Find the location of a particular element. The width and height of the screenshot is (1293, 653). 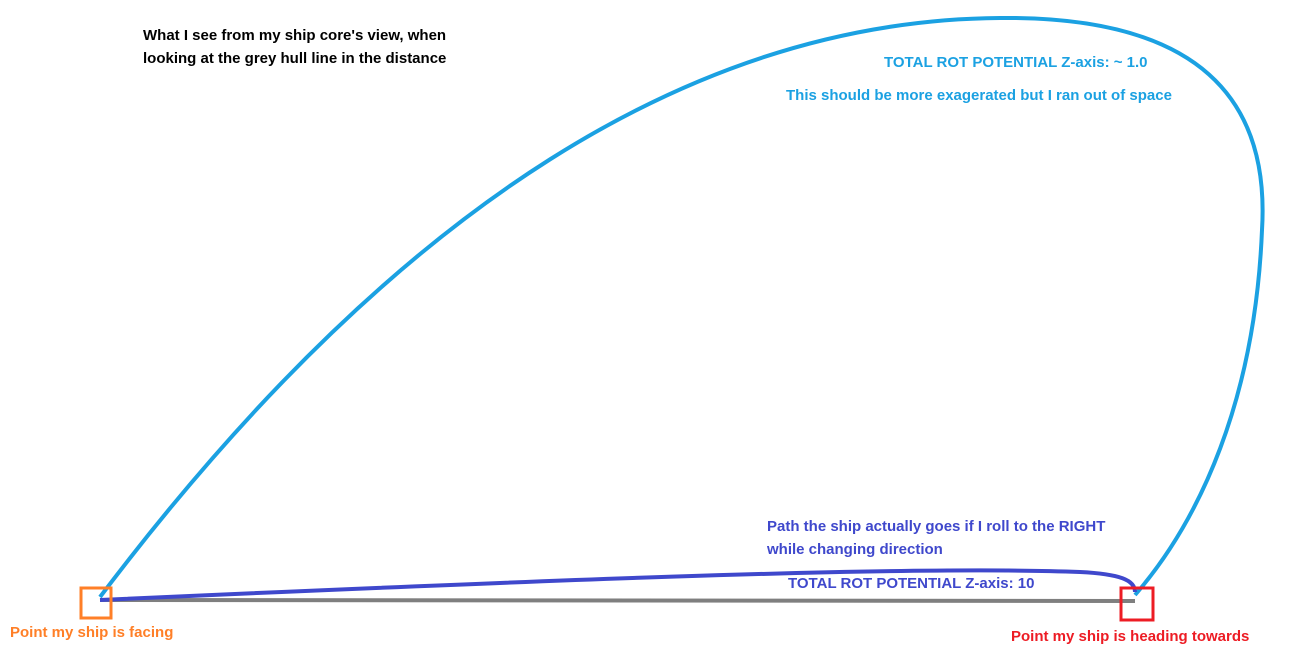

hull-line is located at coordinates (617, 600).